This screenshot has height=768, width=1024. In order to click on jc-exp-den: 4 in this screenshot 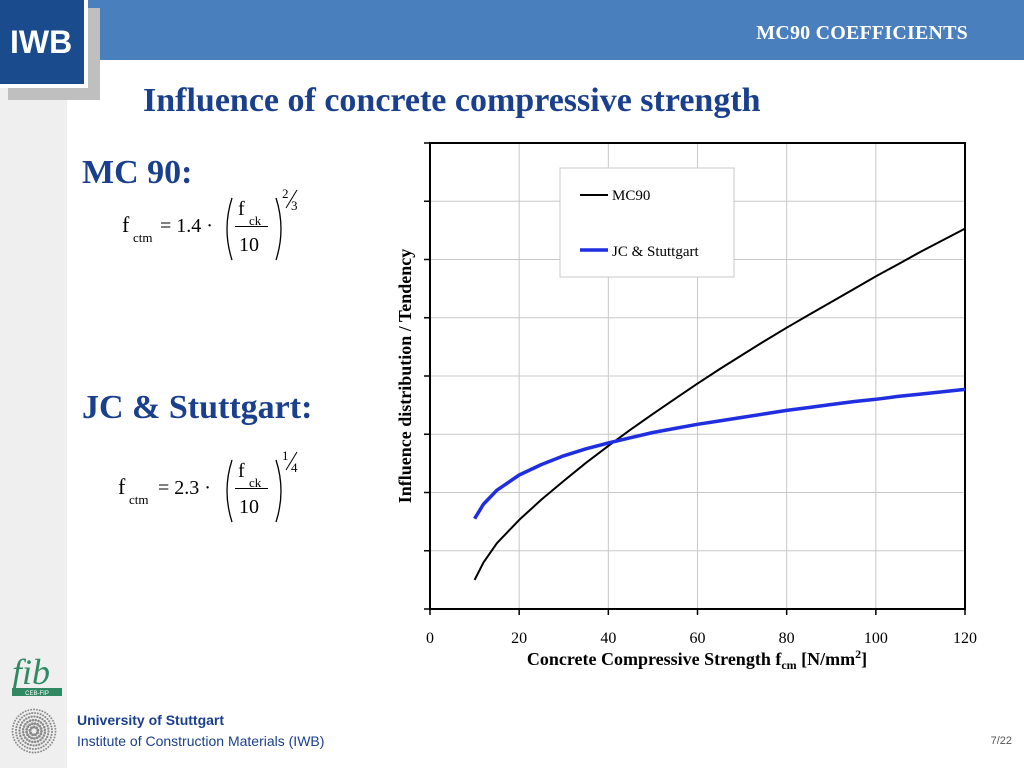, I will do `click(294, 467)`.